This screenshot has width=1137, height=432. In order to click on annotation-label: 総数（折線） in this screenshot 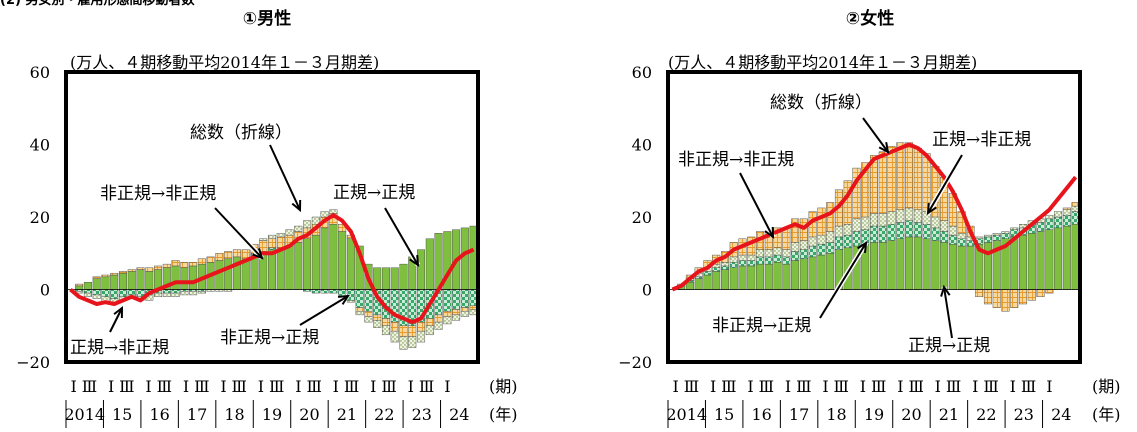, I will do `click(241, 133)`.